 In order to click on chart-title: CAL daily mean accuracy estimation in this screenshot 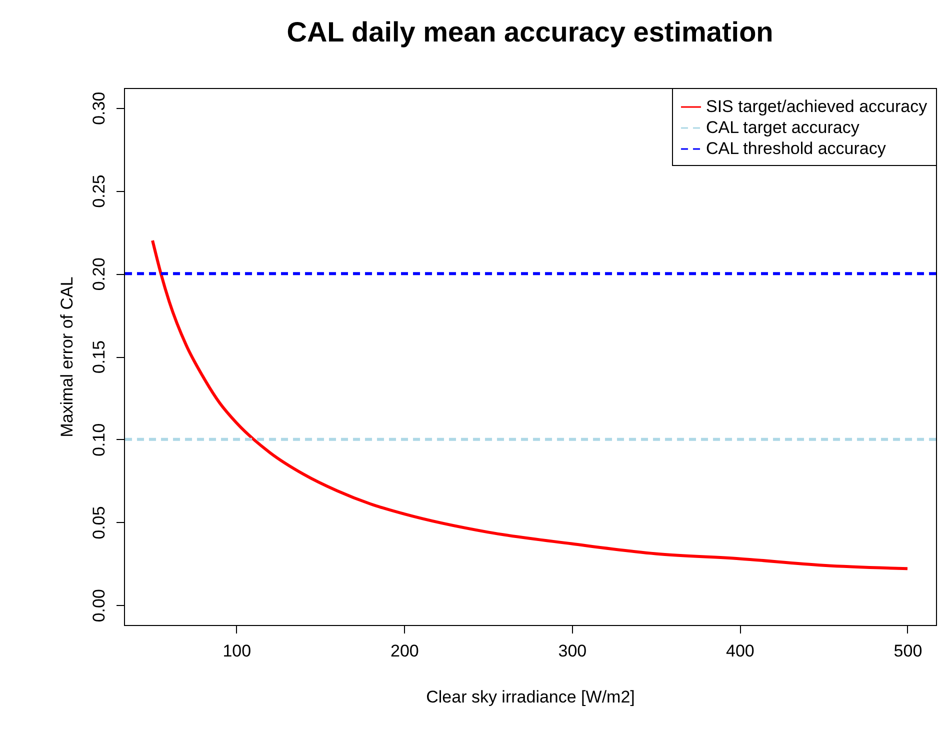, I will do `click(530, 32)`.